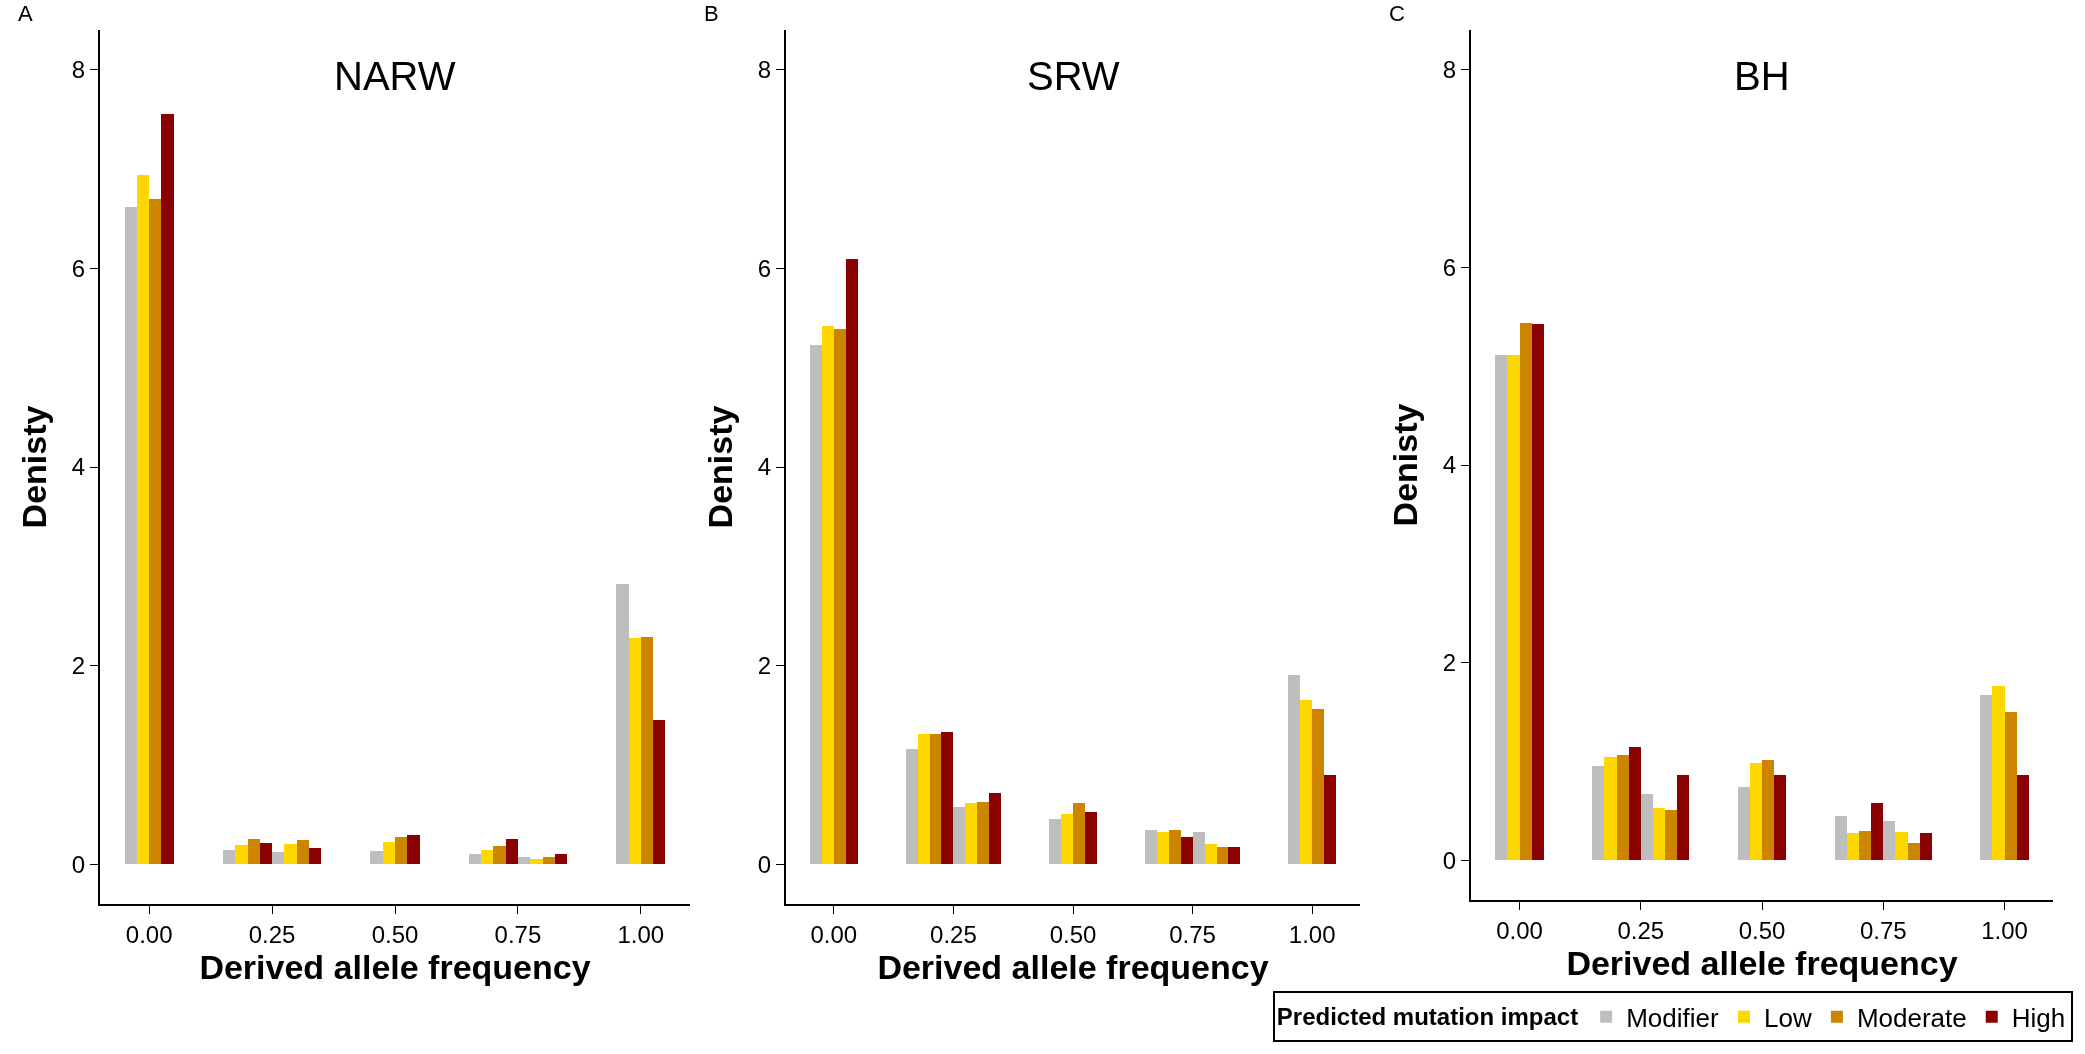 The image size is (2085, 1054). Describe the element at coordinates (395, 76) in the screenshot. I see `text: NARW` at that location.